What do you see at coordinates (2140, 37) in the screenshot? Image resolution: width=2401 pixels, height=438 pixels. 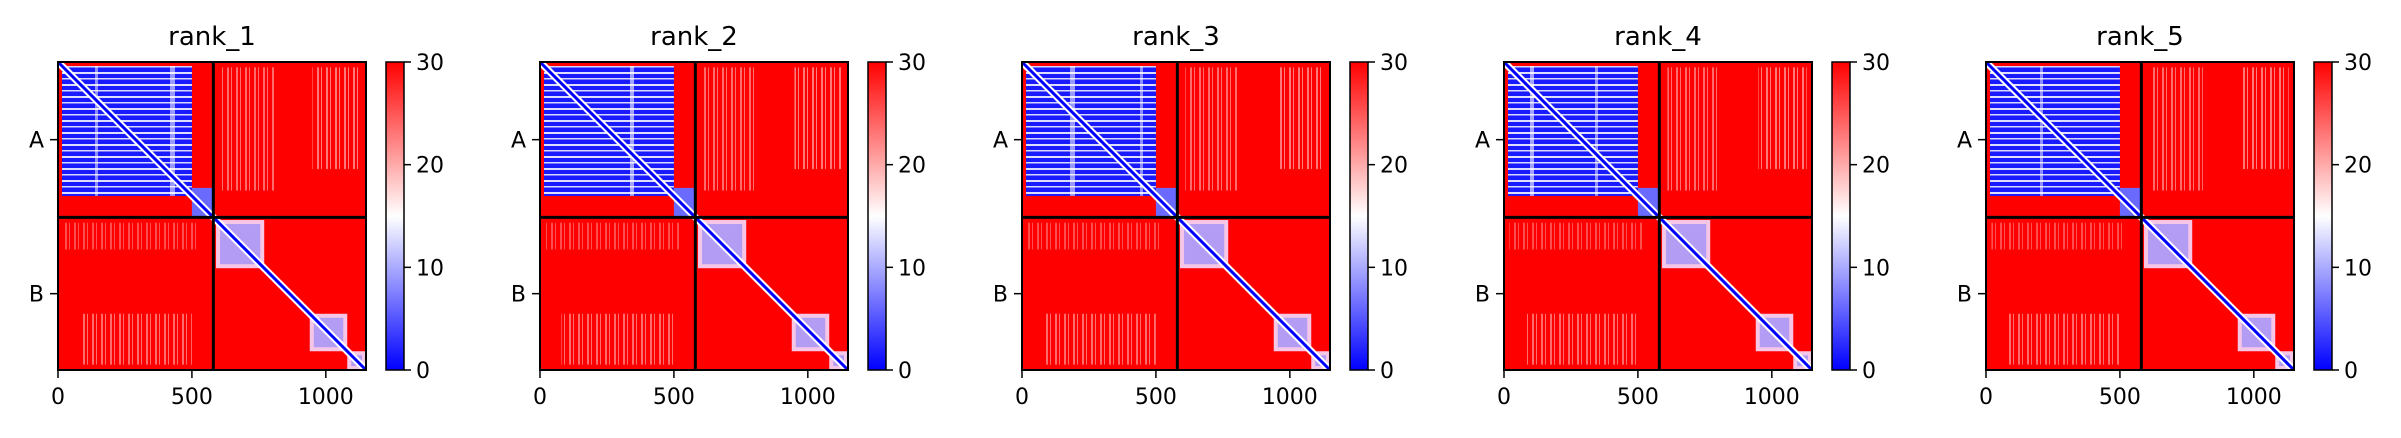 I see `panel-title: rank_5` at bounding box center [2140, 37].